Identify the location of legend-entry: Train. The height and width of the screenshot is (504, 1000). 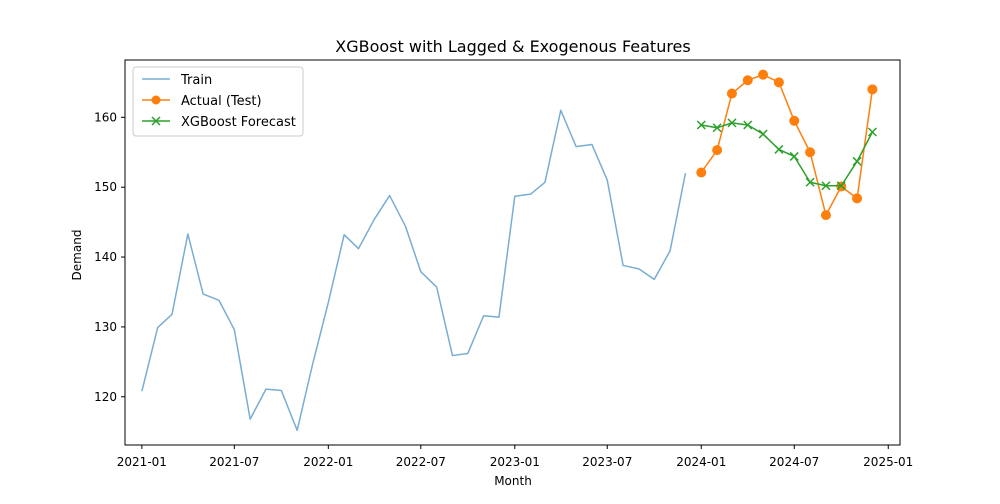
(177, 80).